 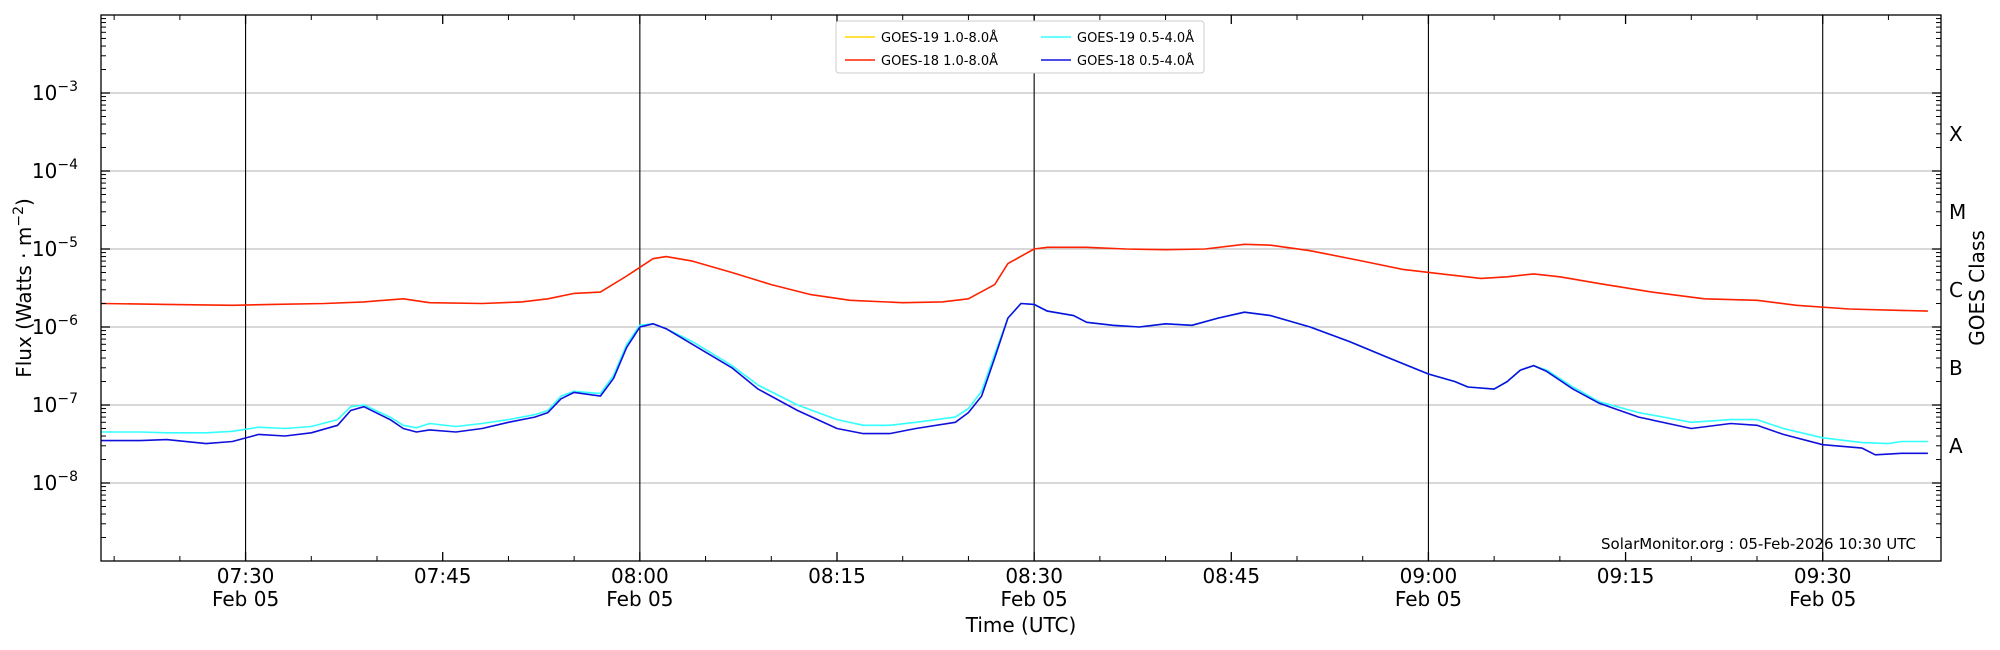 I want to click on goes-class-label: C, so click(x=1956, y=290).